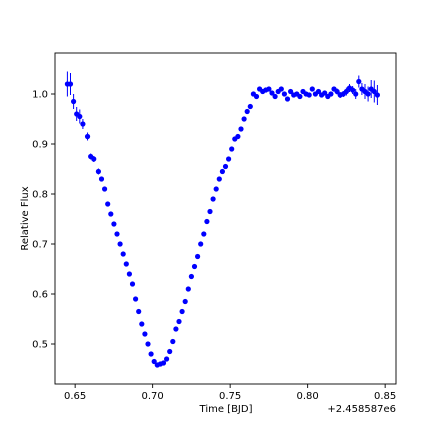 This screenshot has height=440, width=440. Describe the element at coordinates (40, 295) in the screenshot. I see `y-tick-label: 0.6` at that location.